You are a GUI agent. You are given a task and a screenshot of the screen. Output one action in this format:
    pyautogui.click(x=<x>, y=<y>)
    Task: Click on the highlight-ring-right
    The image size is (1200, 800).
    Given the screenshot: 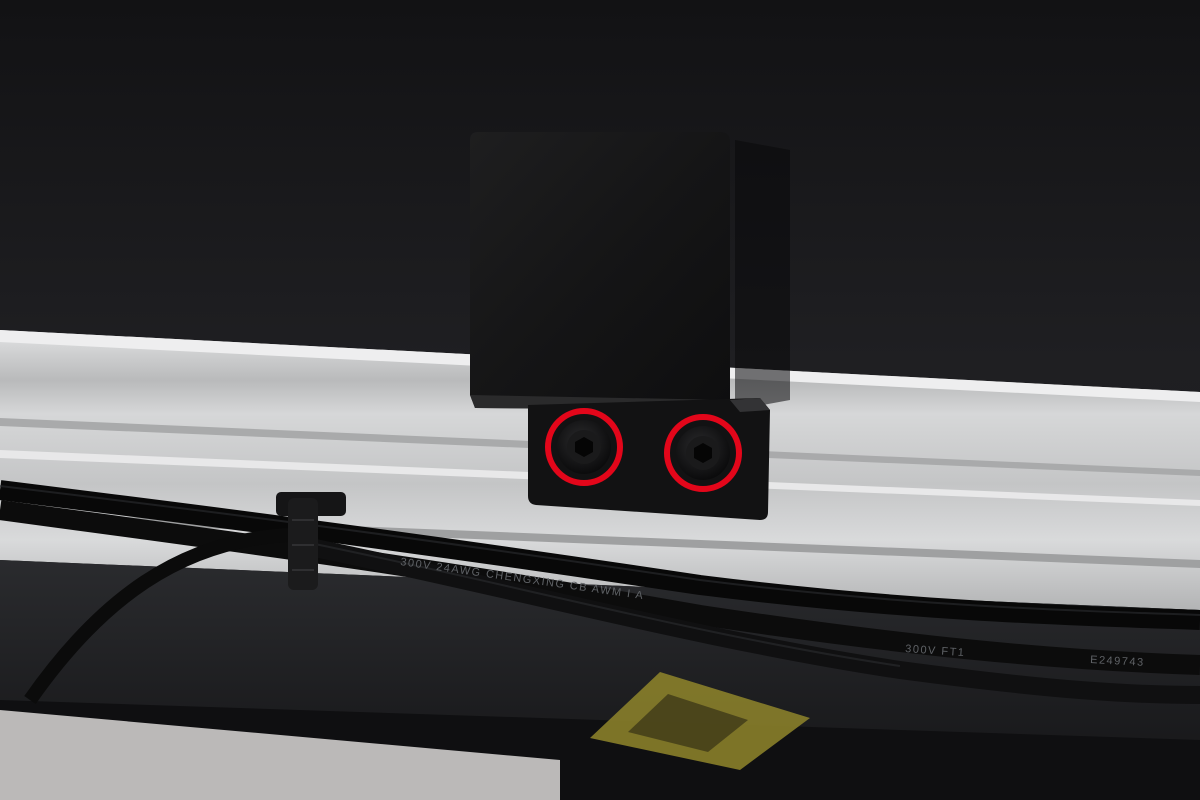 What is the action you would take?
    pyautogui.click(x=703, y=453)
    